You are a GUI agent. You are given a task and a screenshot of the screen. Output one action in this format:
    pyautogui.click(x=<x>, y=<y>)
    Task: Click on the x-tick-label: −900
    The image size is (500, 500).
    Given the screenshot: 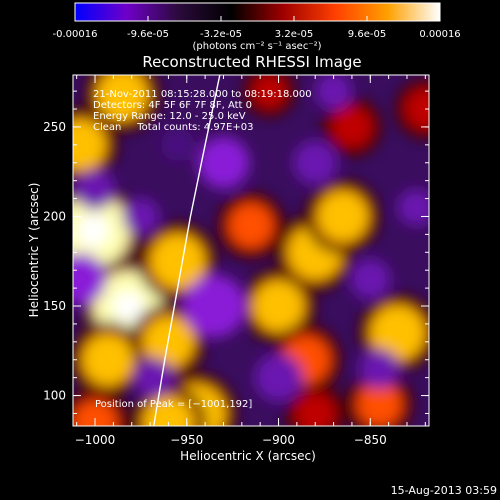 What is the action you would take?
    pyautogui.click(x=278, y=440)
    